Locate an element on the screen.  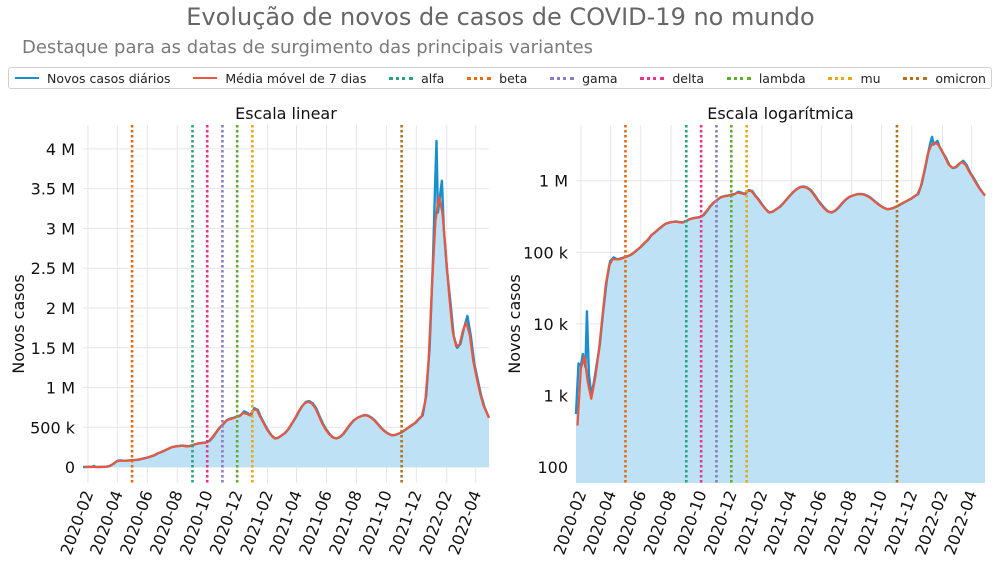
panel-title: Escala linear is located at coordinates (286, 113).